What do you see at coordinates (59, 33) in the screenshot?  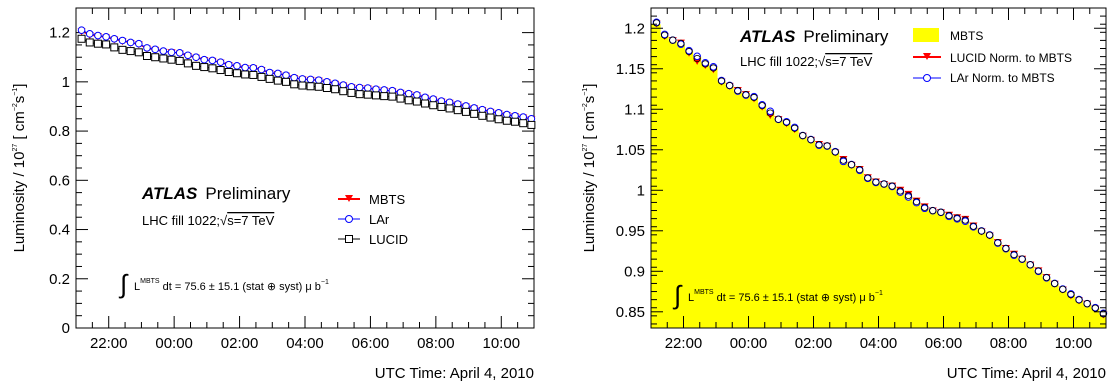 I see `y-tick-label: 1.2` at bounding box center [59, 33].